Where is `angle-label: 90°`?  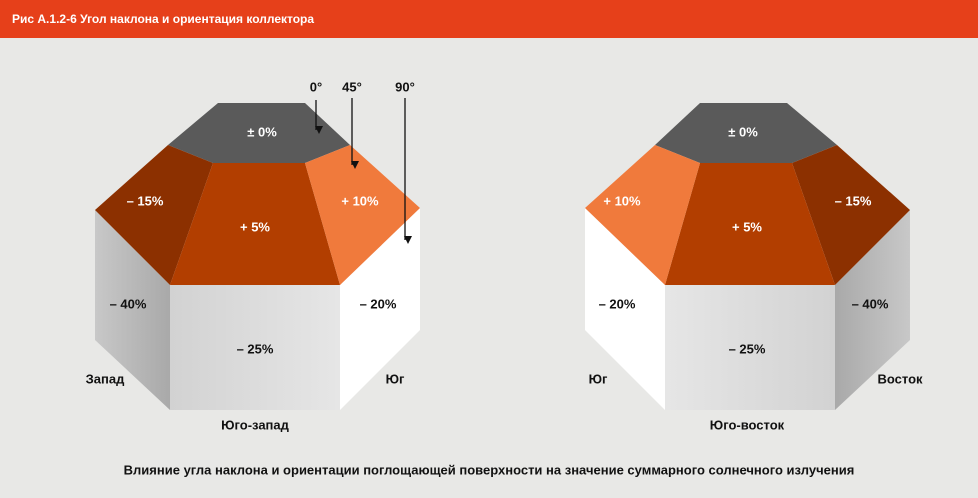 angle-label: 90° is located at coordinates (405, 86).